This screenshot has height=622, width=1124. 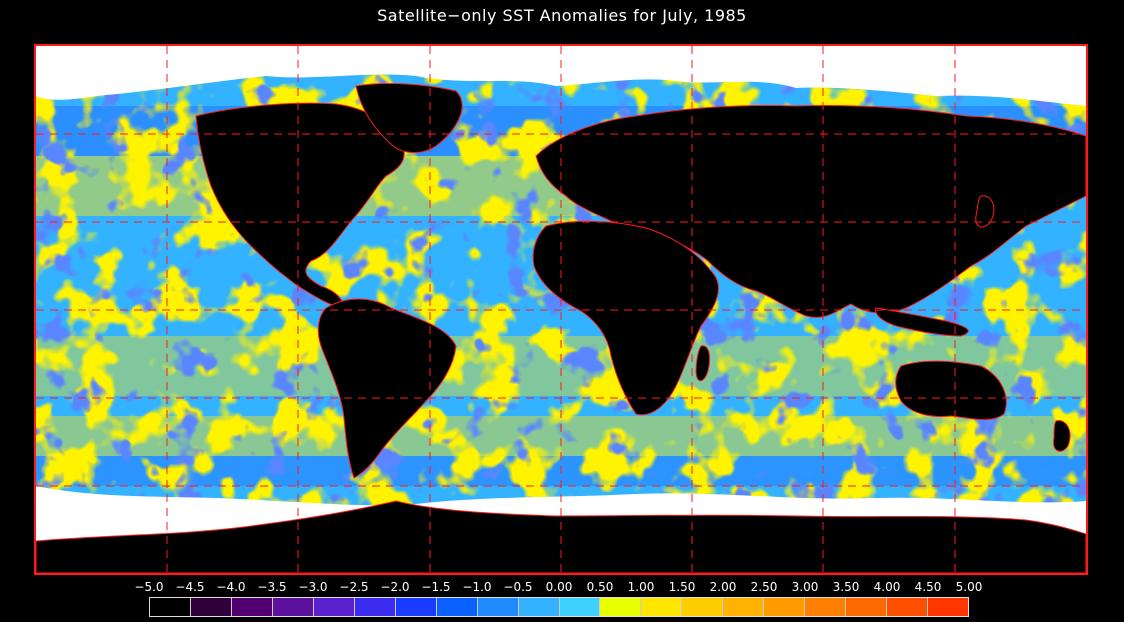 I want to click on colorbar-tick-label: −3.0, so click(x=313, y=587).